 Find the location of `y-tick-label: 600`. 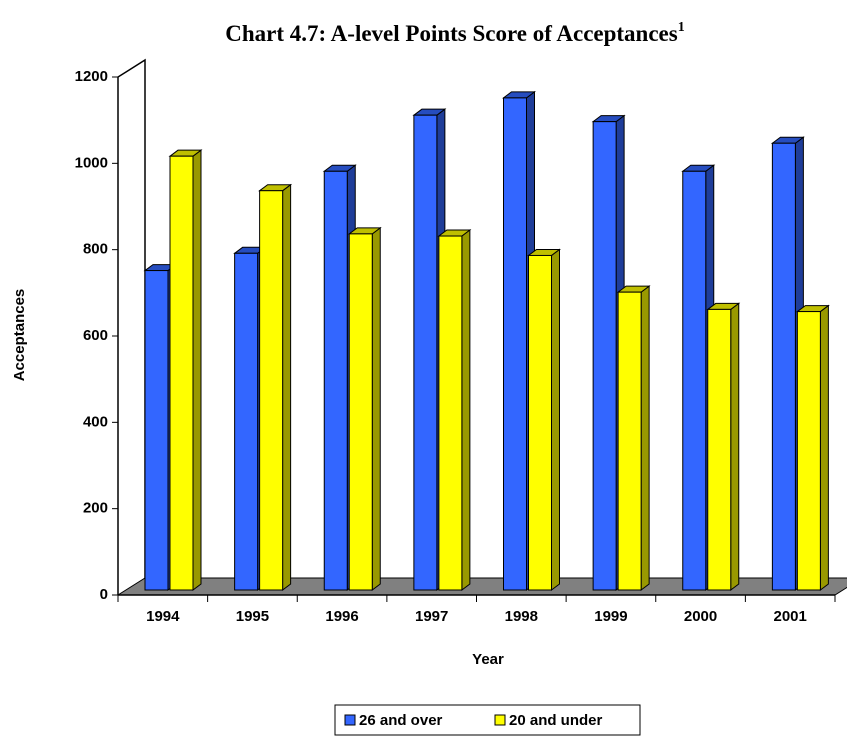

y-tick-label: 600 is located at coordinates (95, 335).